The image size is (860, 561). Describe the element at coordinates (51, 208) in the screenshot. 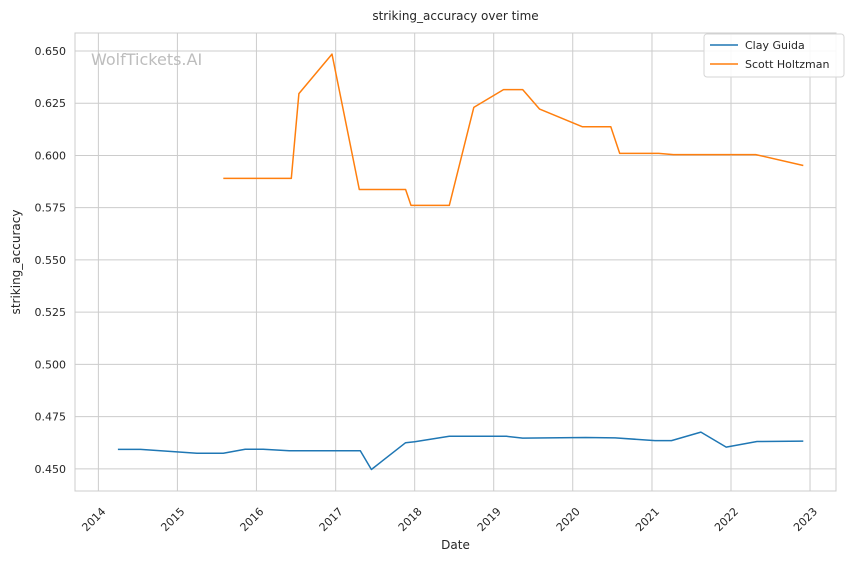

I see `y-tick-label: 0.575` at that location.